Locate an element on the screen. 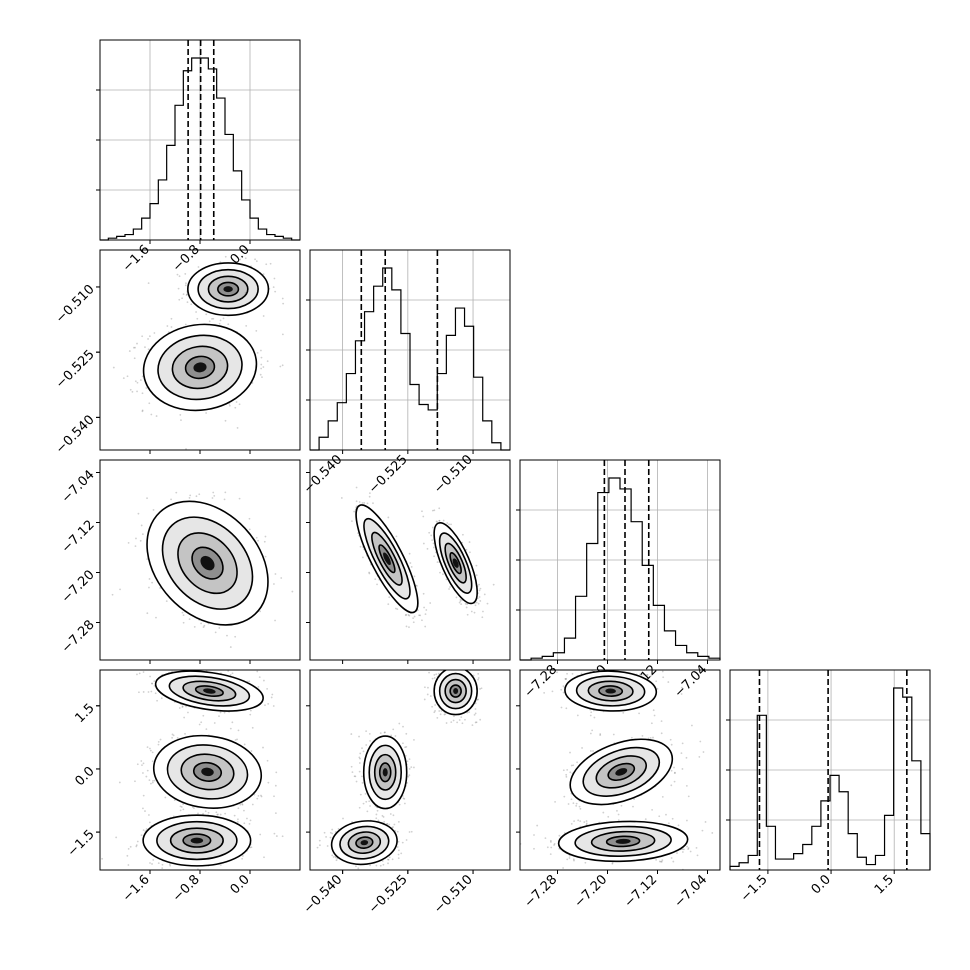 The width and height of the screenshot is (970, 970). panel-content is located at coordinates (198, 352).